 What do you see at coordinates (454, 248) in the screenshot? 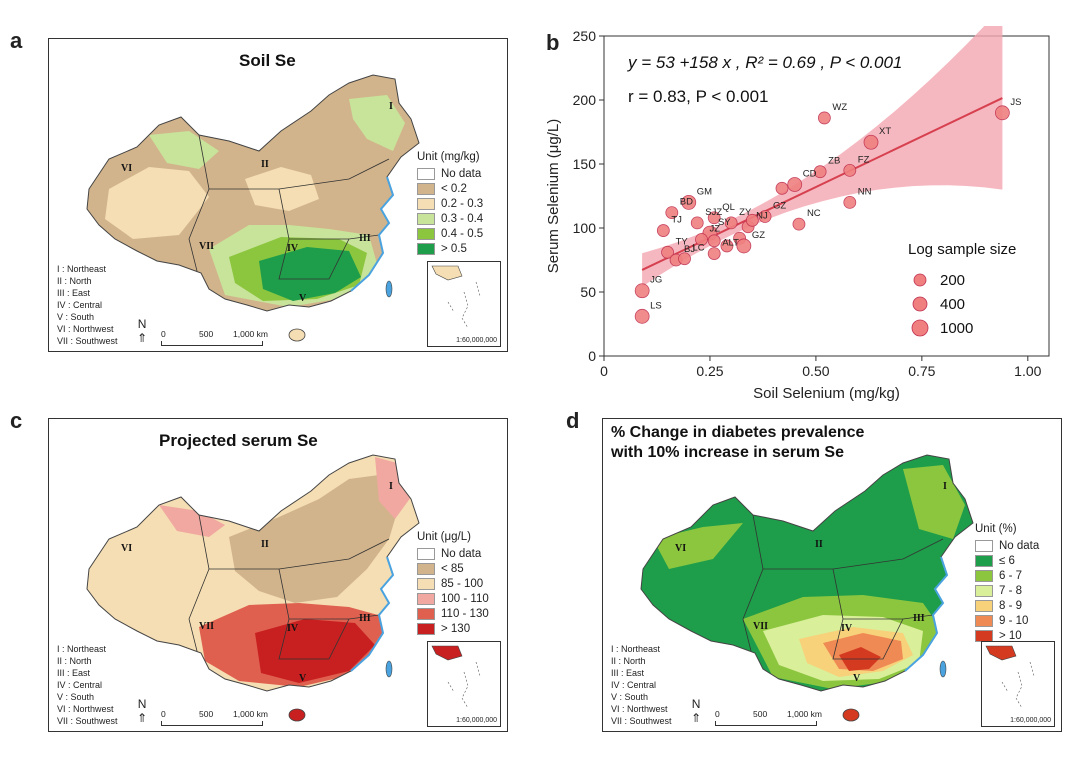
I see `legend-label: > 0.5` at bounding box center [454, 248].